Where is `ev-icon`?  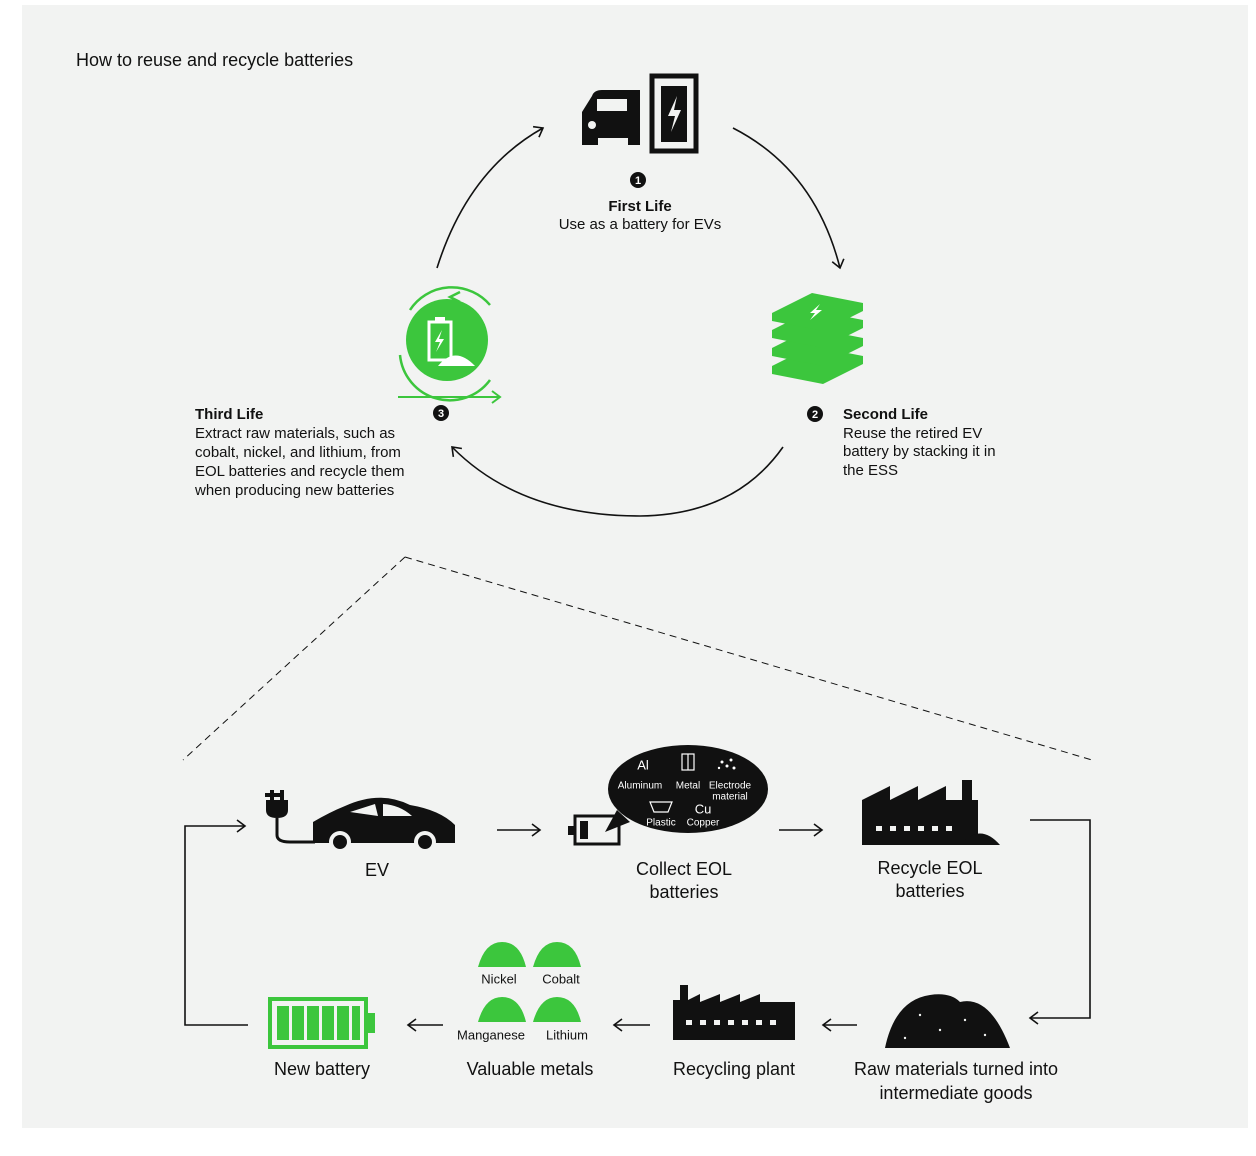 ev-icon is located at coordinates (360, 821).